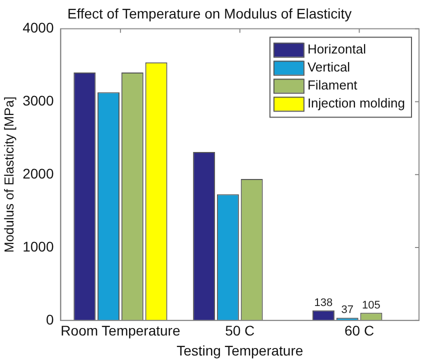 The width and height of the screenshot is (431, 360). Describe the element at coordinates (328, 66) in the screenshot. I see `legend-label: Vertical` at that location.